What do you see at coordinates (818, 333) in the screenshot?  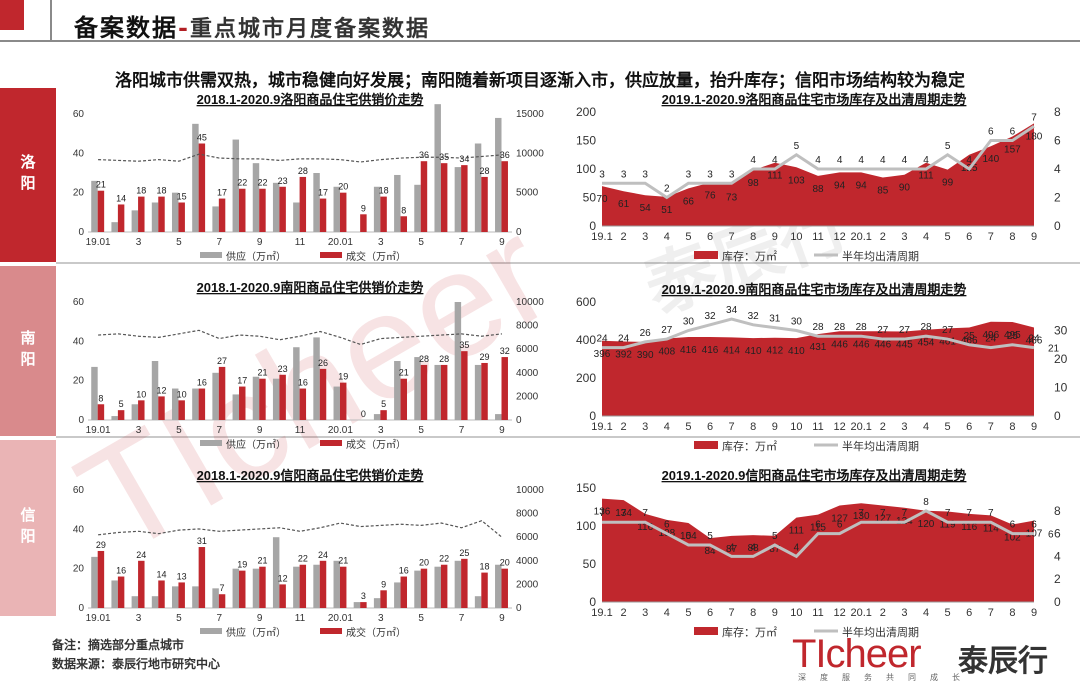 I see `clearance-cycle-line` at bounding box center [818, 333].